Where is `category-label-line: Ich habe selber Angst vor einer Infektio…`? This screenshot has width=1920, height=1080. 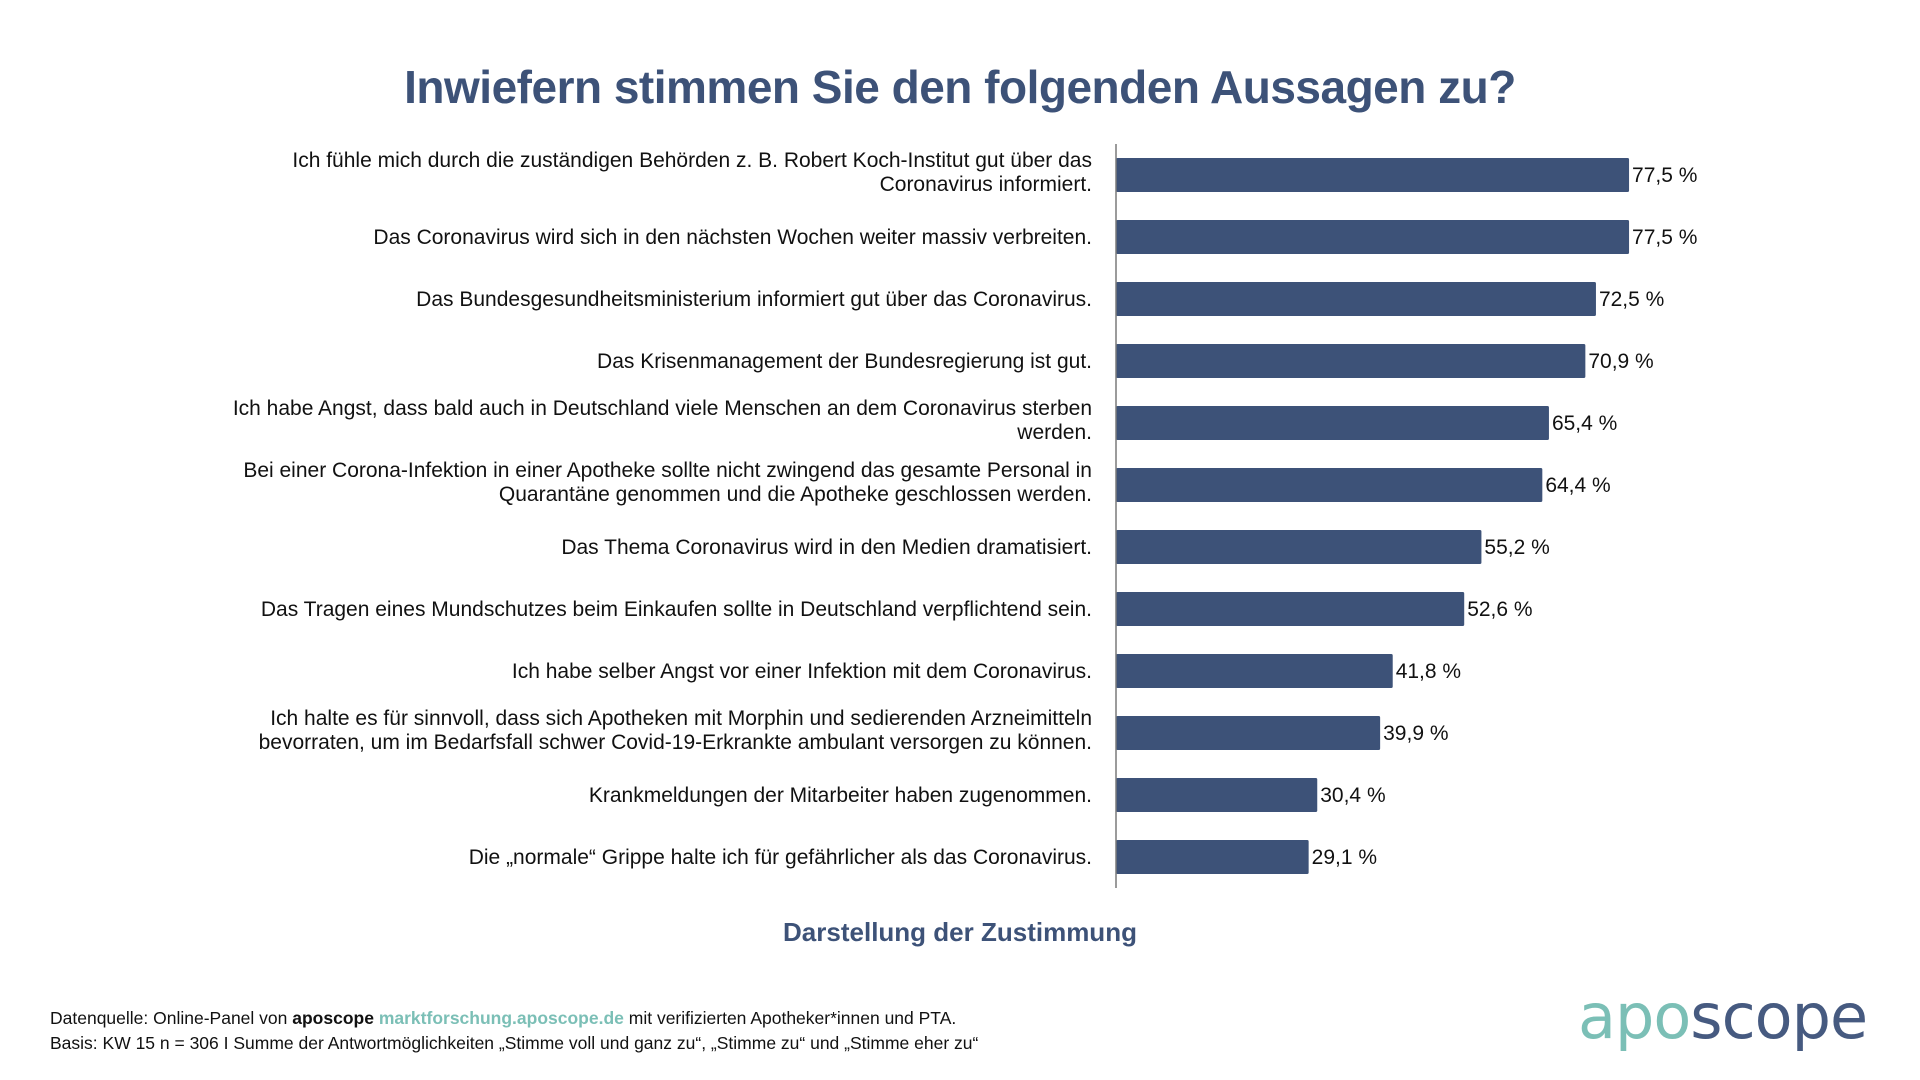 category-label-line: Ich habe selber Angst vor einer Infektio… is located at coordinates (802, 671).